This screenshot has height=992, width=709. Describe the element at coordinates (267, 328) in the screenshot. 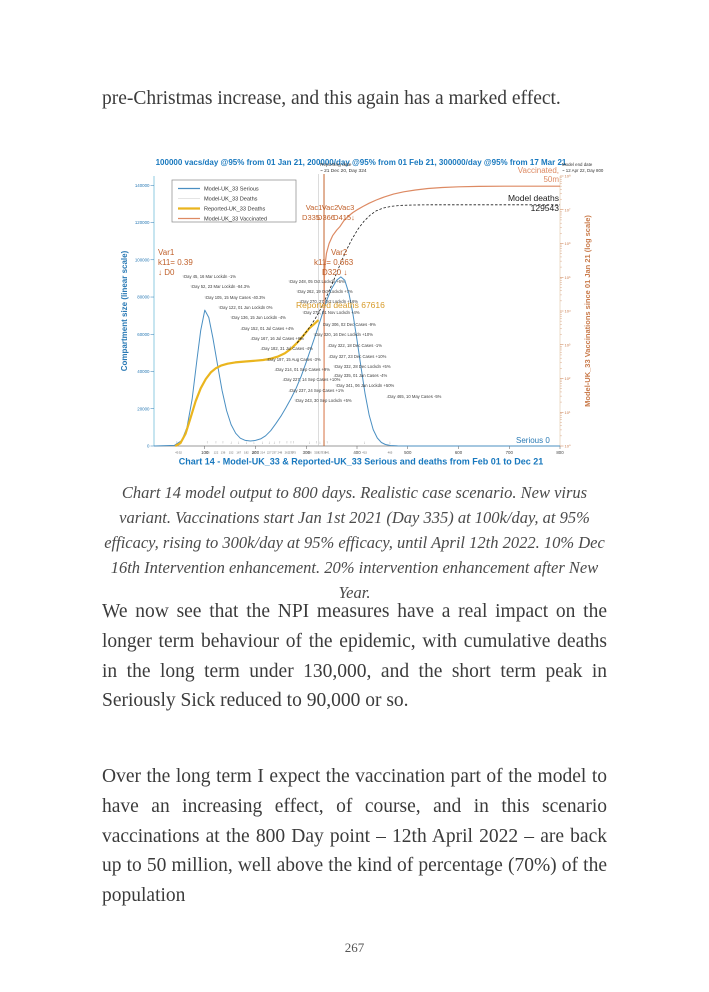

I see `intervention-note: ↓Day 152, 01 Jul Cases +4%` at that location.